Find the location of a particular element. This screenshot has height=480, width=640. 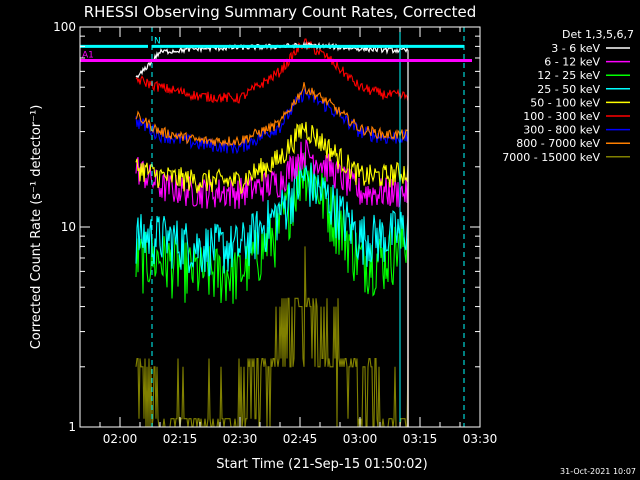

legend-label: 12 - 25 keV is located at coordinates (568, 75).